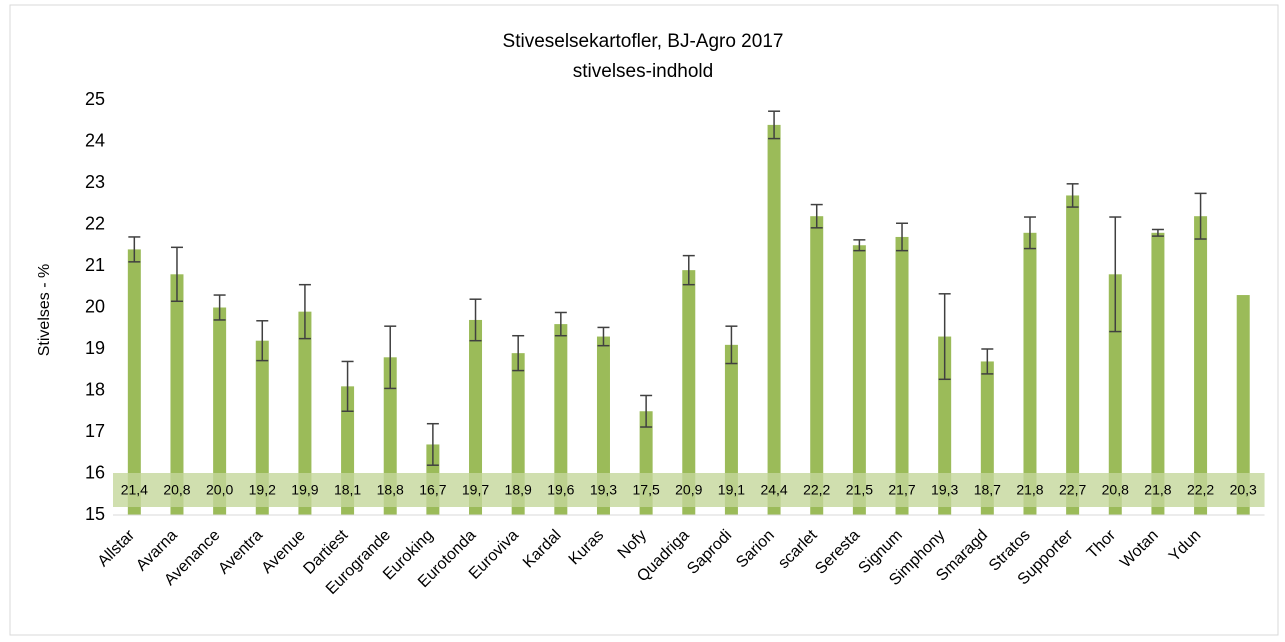 The image size is (1285, 642). I want to click on data-table-value: 18,7, so click(987, 490).